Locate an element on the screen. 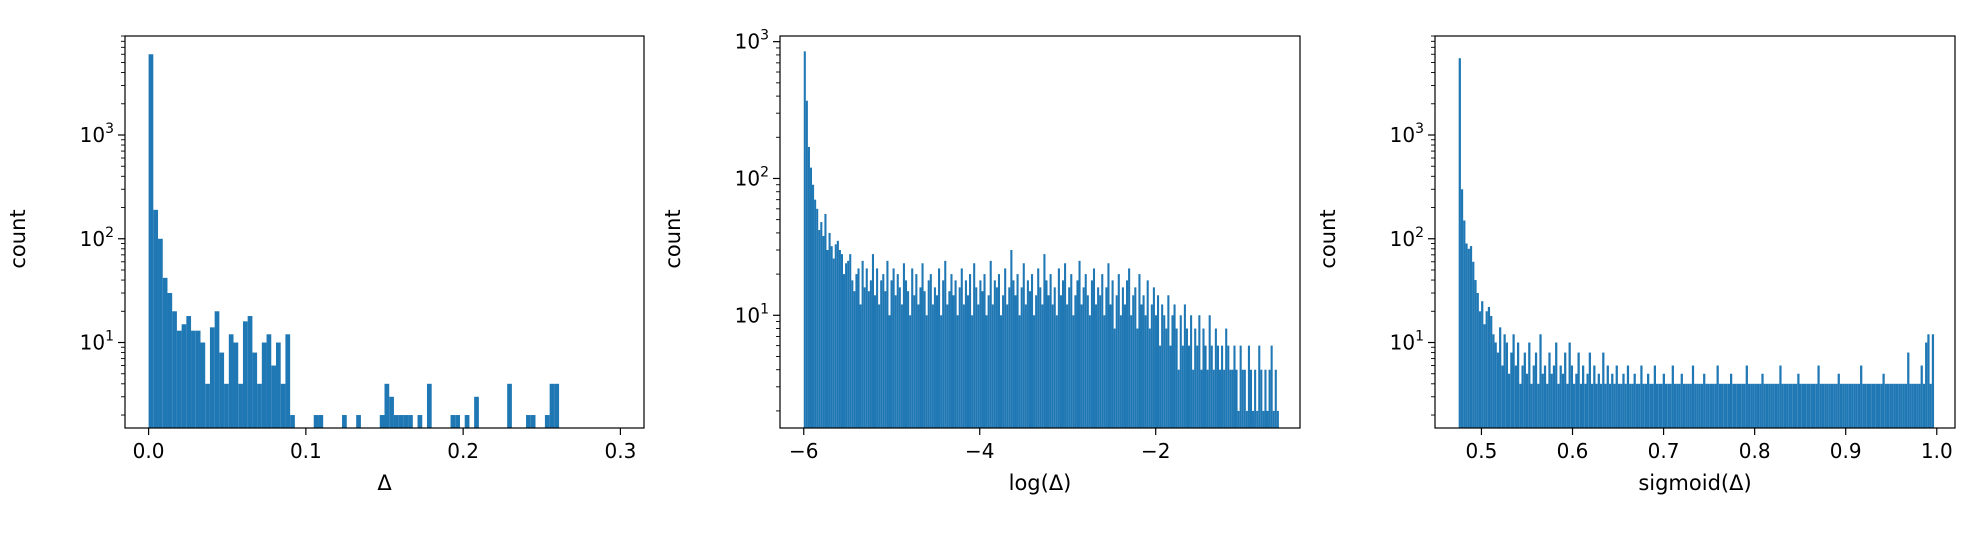 Image resolution: width=1980 pixels, height=540 pixels. y-tick-label: 103 is located at coordinates (752, 41).